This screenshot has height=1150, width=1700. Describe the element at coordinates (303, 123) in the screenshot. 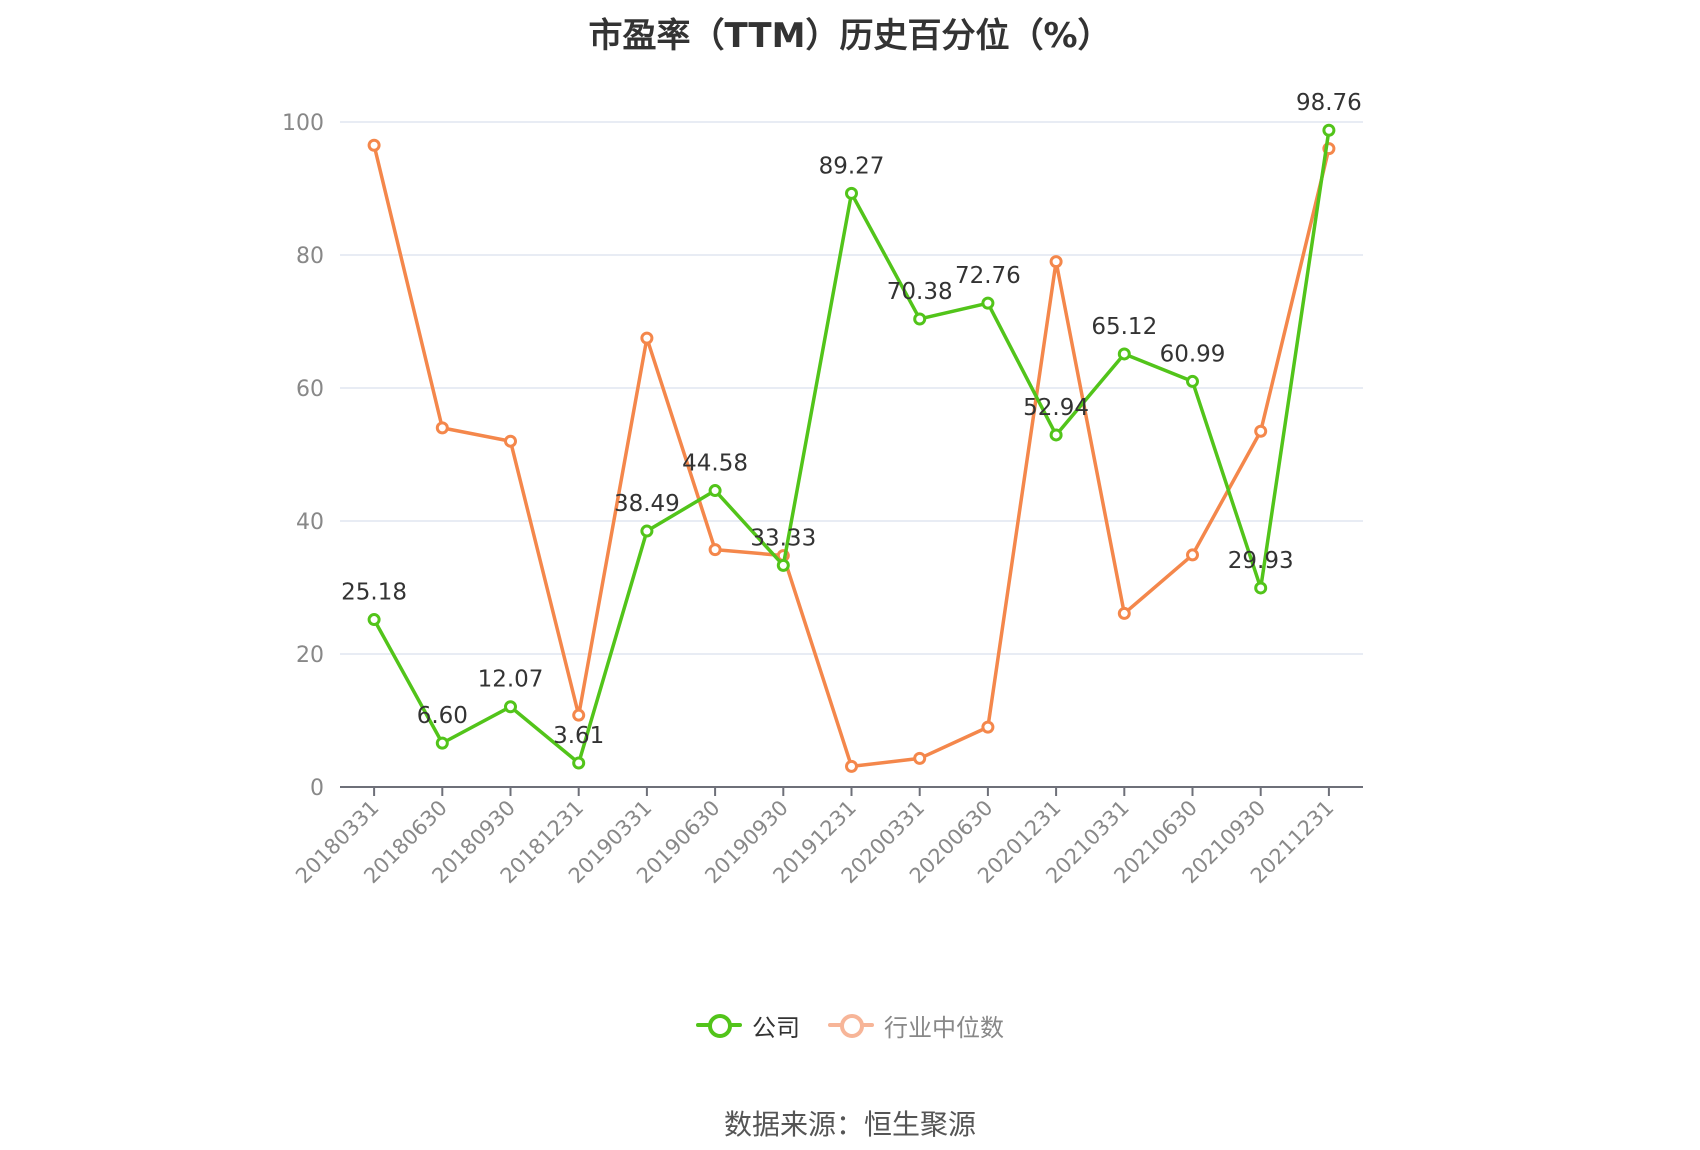

I see `y-tick-label: 100` at that location.